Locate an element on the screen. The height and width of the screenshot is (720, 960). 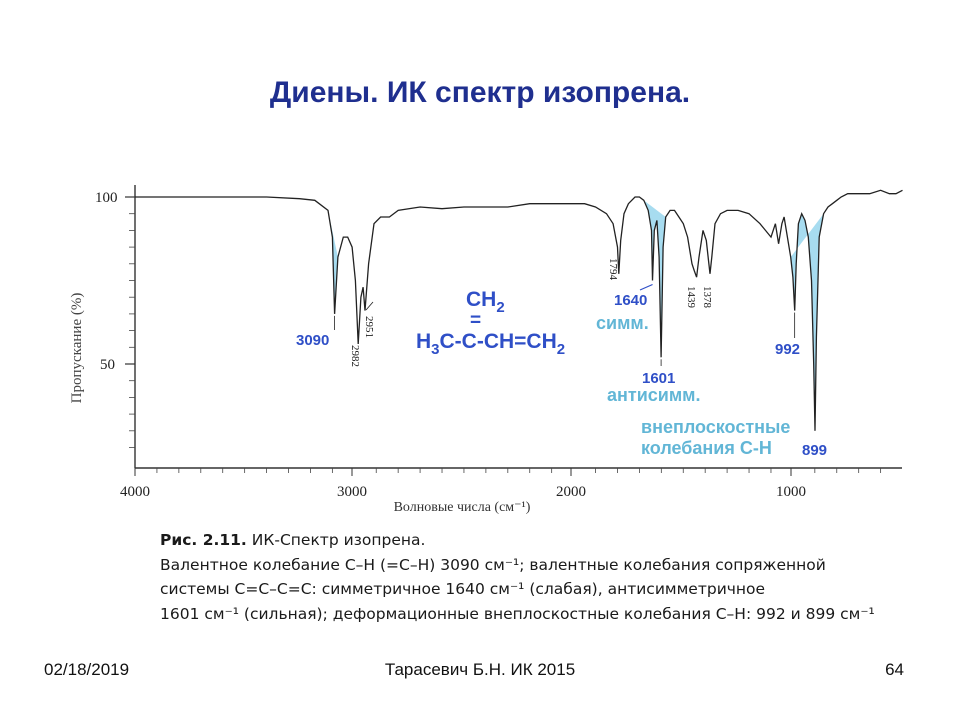
x-tick-label-3000: 3000 is located at coordinates (352, 492).